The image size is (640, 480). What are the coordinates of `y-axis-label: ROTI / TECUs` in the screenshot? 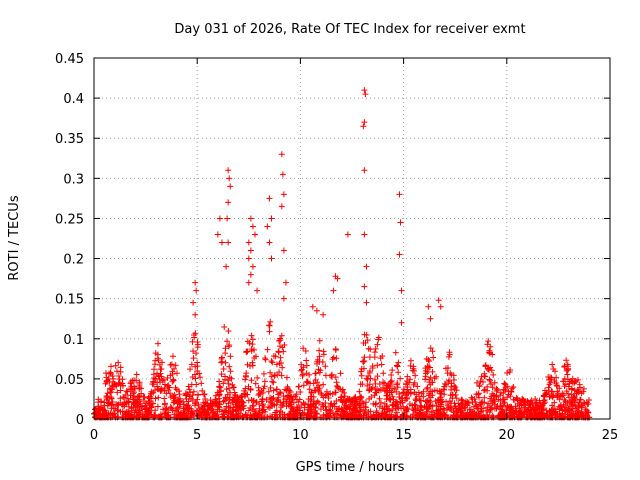 It's located at (14, 237).